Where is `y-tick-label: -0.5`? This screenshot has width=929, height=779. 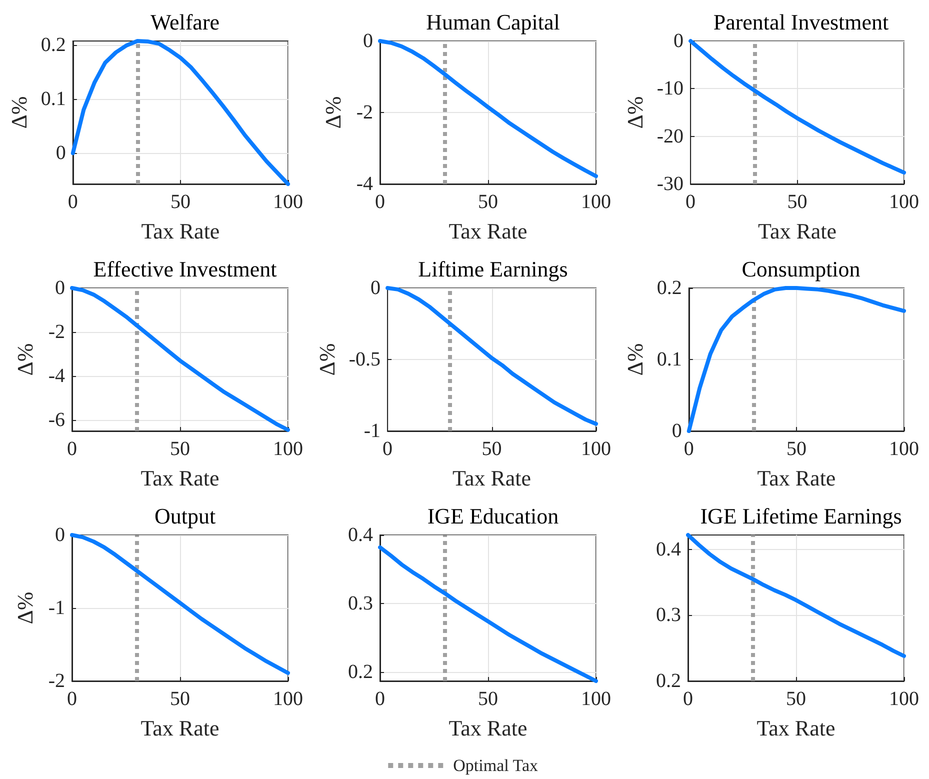
y-tick-label: -0.5 is located at coordinates (364, 359).